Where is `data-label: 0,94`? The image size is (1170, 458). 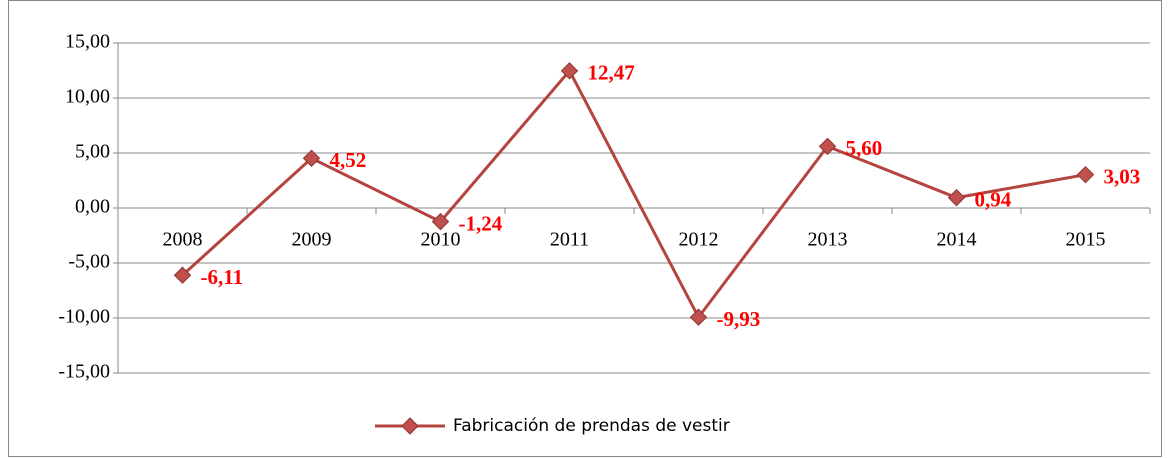
data-label: 0,94 is located at coordinates (993, 199).